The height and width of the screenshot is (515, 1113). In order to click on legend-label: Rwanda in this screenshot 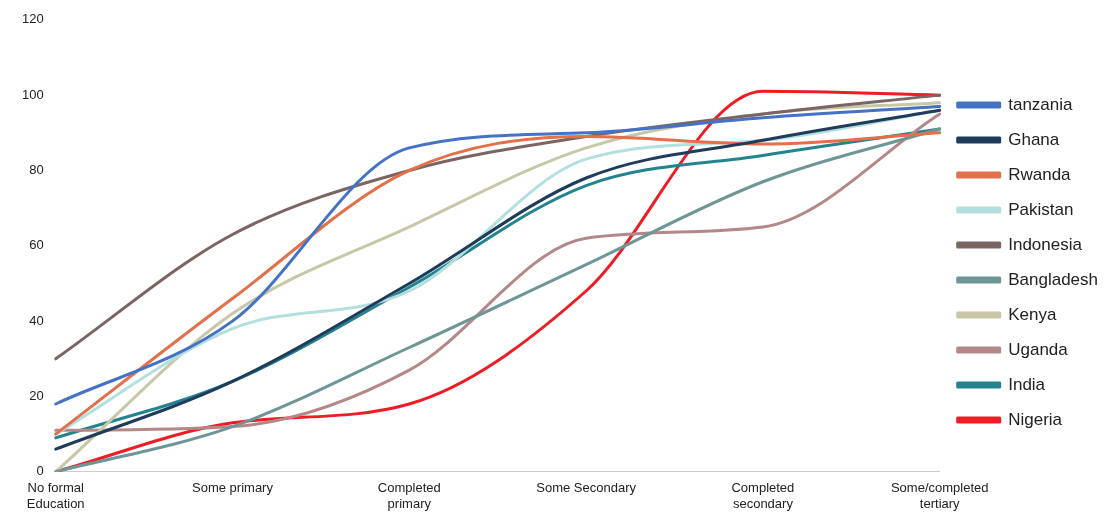, I will do `click(1040, 174)`.